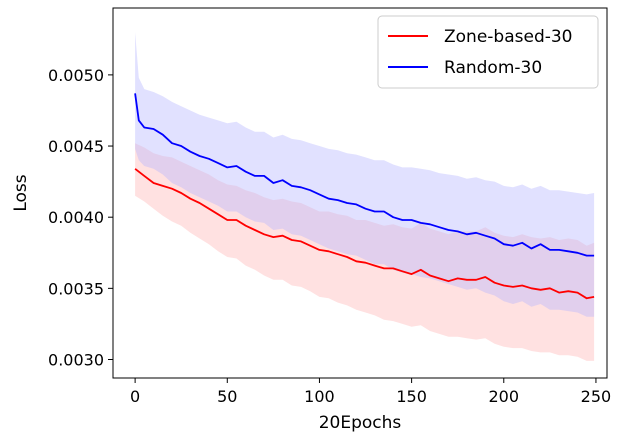 The height and width of the screenshot is (442, 618). I want to click on legend-label-0: Zone-based-30, so click(508, 37).